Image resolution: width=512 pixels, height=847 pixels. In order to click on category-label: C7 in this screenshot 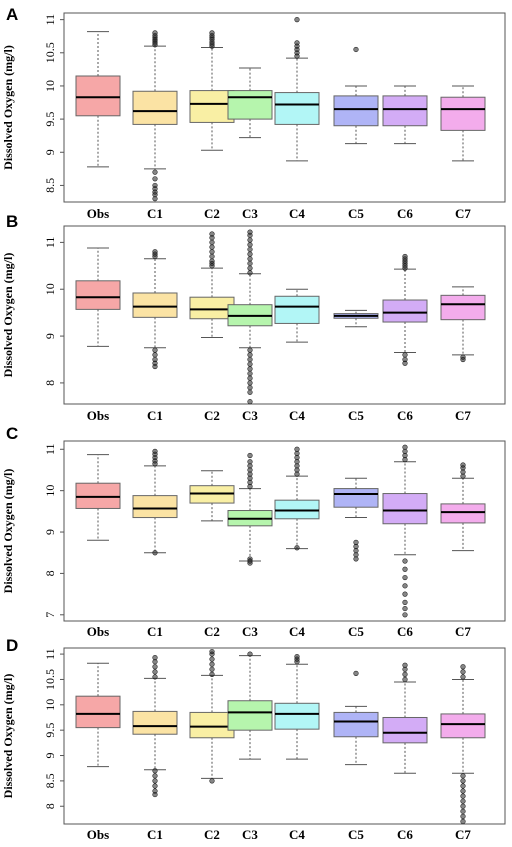, I will do `click(463, 834)`.